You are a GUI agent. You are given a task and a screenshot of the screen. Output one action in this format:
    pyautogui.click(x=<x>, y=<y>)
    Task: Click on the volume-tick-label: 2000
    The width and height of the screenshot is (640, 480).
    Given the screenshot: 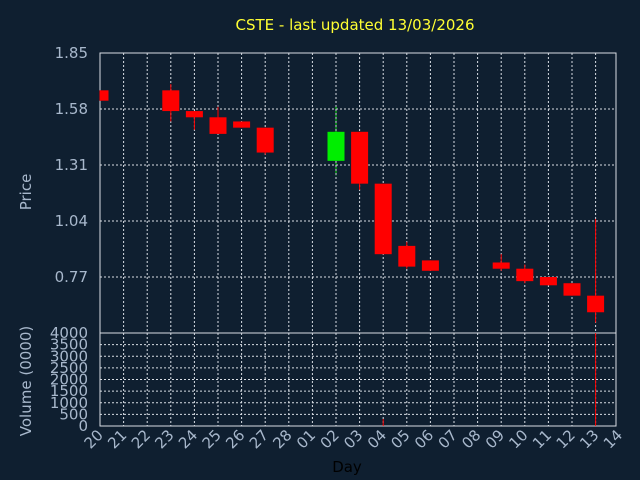 What is the action you would take?
    pyautogui.click(x=69, y=380)
    